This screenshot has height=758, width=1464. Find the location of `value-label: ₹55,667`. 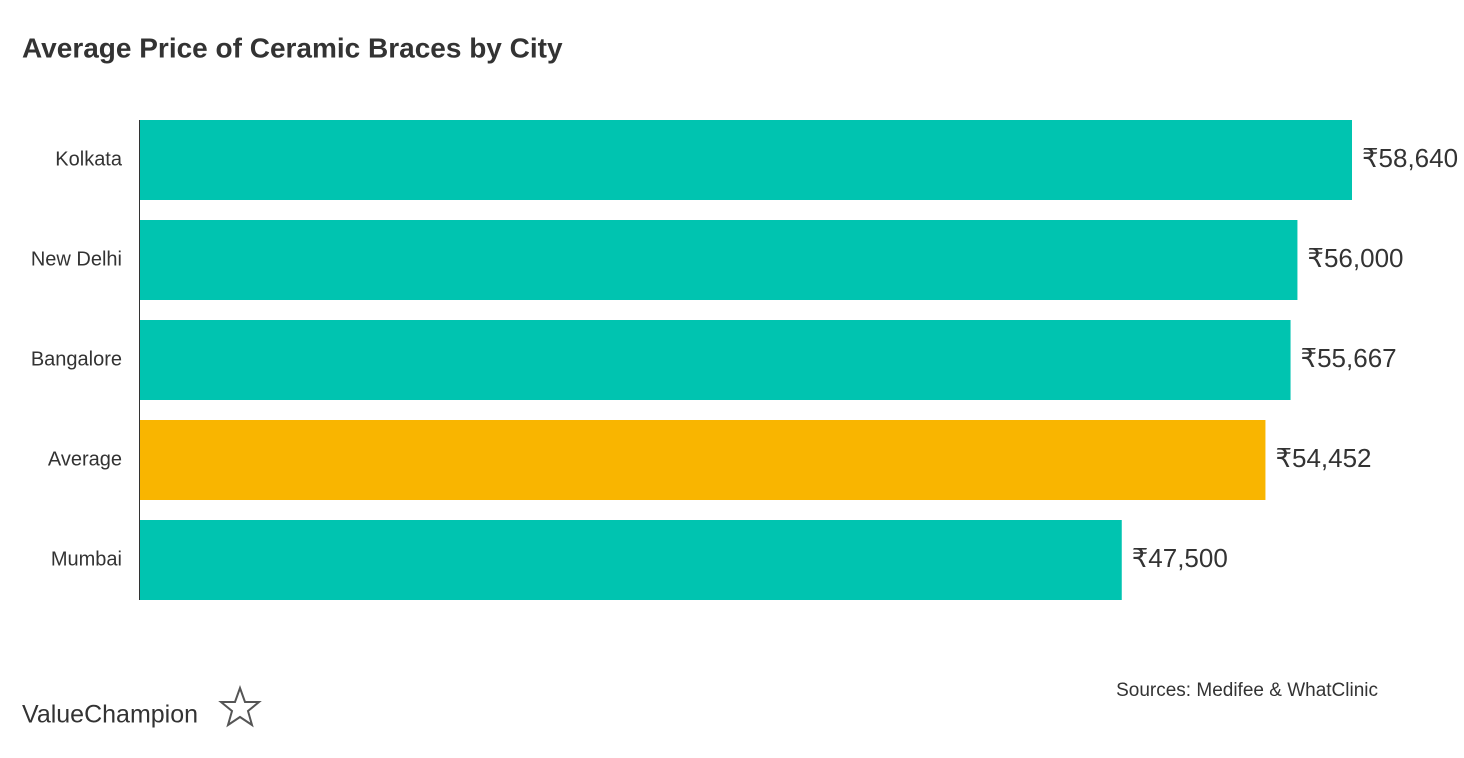

value-label: ₹55,667 is located at coordinates (1349, 358).